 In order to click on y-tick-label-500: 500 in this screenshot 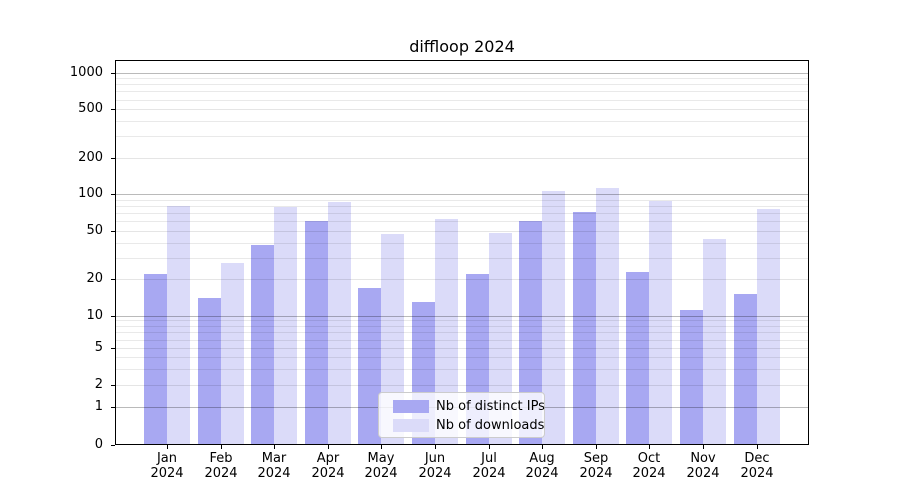, I will do `click(90, 109)`.